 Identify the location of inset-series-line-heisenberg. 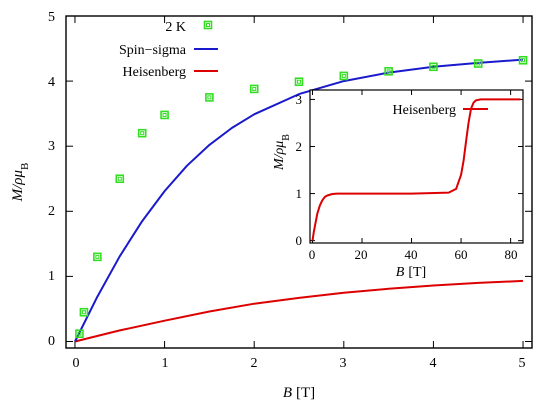
(416, 169).